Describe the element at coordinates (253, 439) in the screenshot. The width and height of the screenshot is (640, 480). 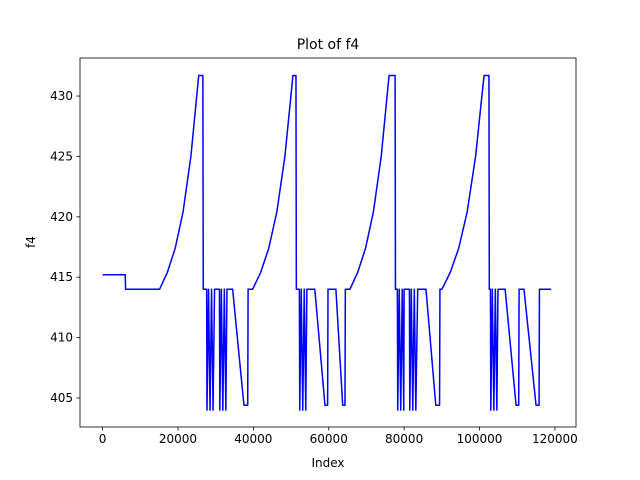
I see `x-tick-label: 40000` at that location.